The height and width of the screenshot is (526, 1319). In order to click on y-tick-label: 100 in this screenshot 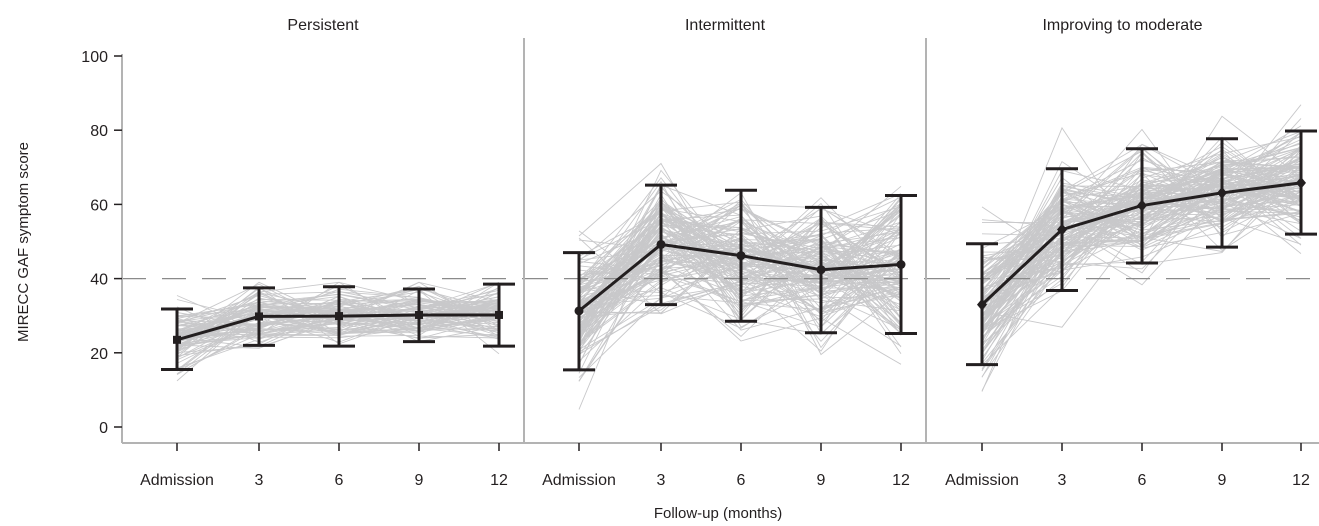, I will do `click(94, 57)`.